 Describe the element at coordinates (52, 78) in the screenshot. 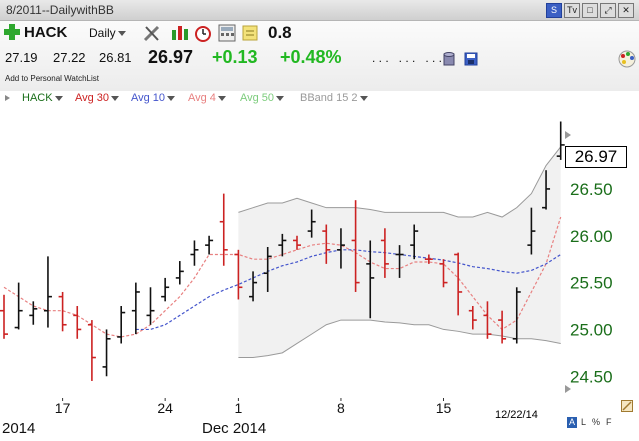

I see `watchlist-link: Add to Personal WatchList` at that location.